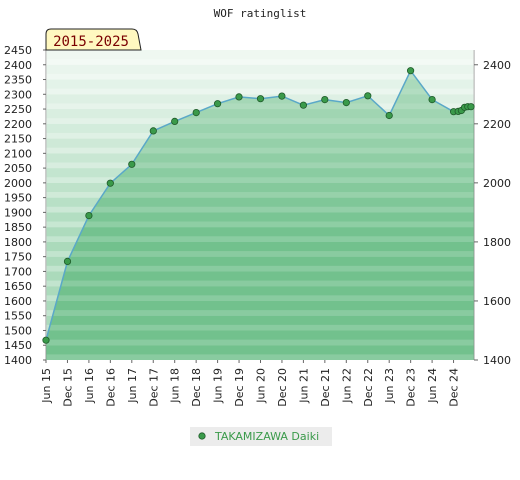 This screenshot has width=520, height=480. What do you see at coordinates (18, 345) in the screenshot?
I see `y-left-tick-label: 1450` at bounding box center [18, 345].